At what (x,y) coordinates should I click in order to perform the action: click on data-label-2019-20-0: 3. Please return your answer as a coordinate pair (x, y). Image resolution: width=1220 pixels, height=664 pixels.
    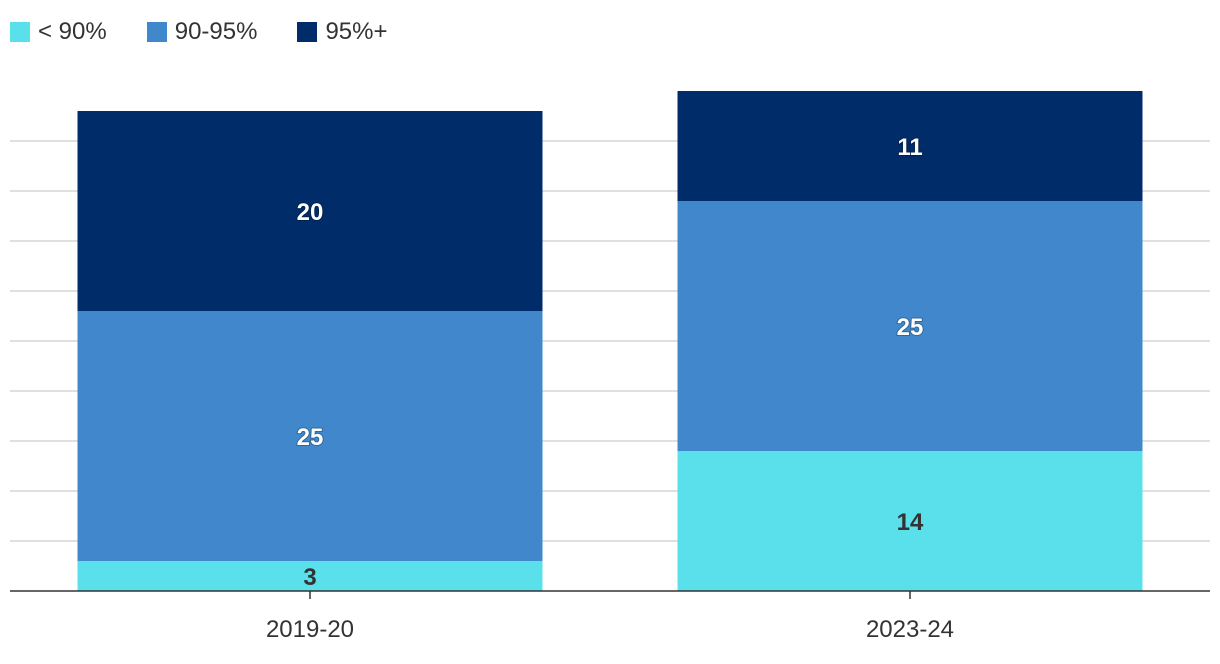
    Looking at the image, I should click on (309, 577).